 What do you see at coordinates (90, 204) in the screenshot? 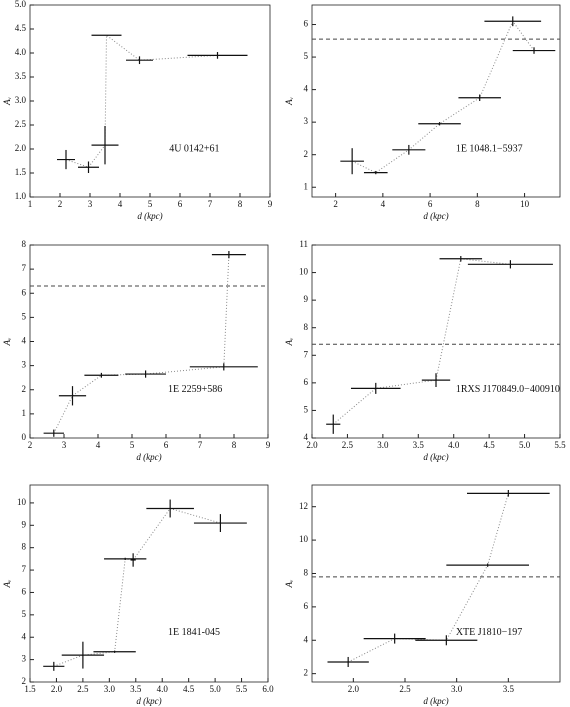
I see `x-tick-label: 3` at bounding box center [90, 204].